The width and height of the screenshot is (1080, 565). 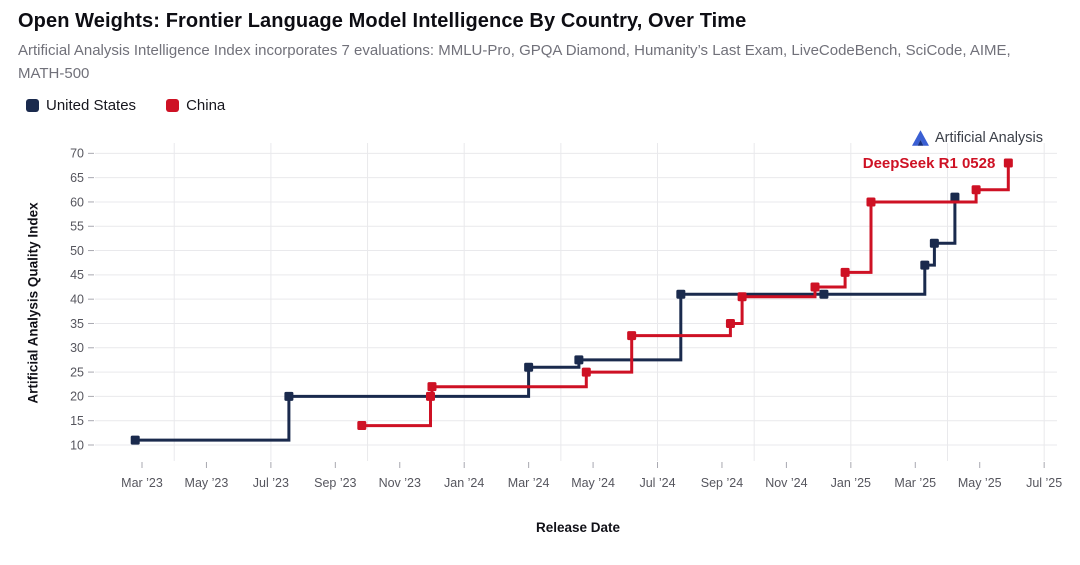 What do you see at coordinates (271, 483) in the screenshot?
I see `x-tick-label: Jul ’23` at bounding box center [271, 483].